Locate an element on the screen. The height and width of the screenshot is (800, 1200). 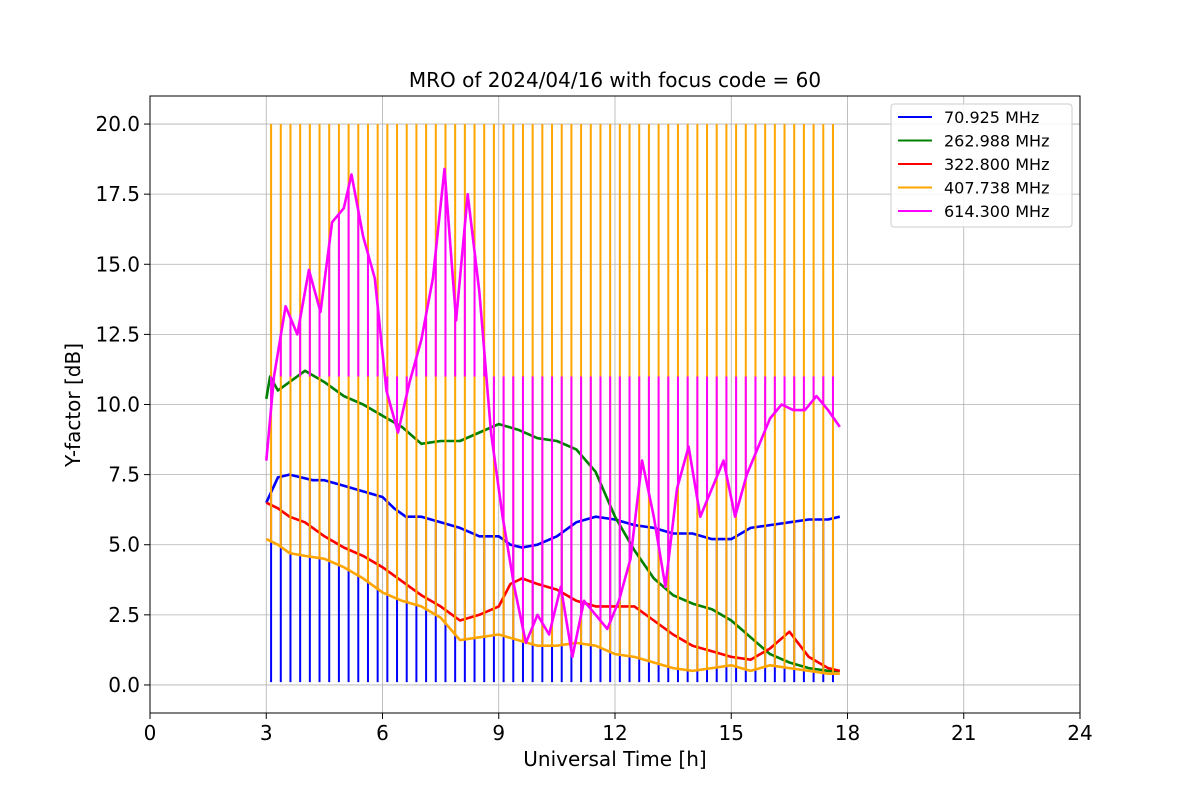
x-tick-label: 15 is located at coordinates (731, 733).